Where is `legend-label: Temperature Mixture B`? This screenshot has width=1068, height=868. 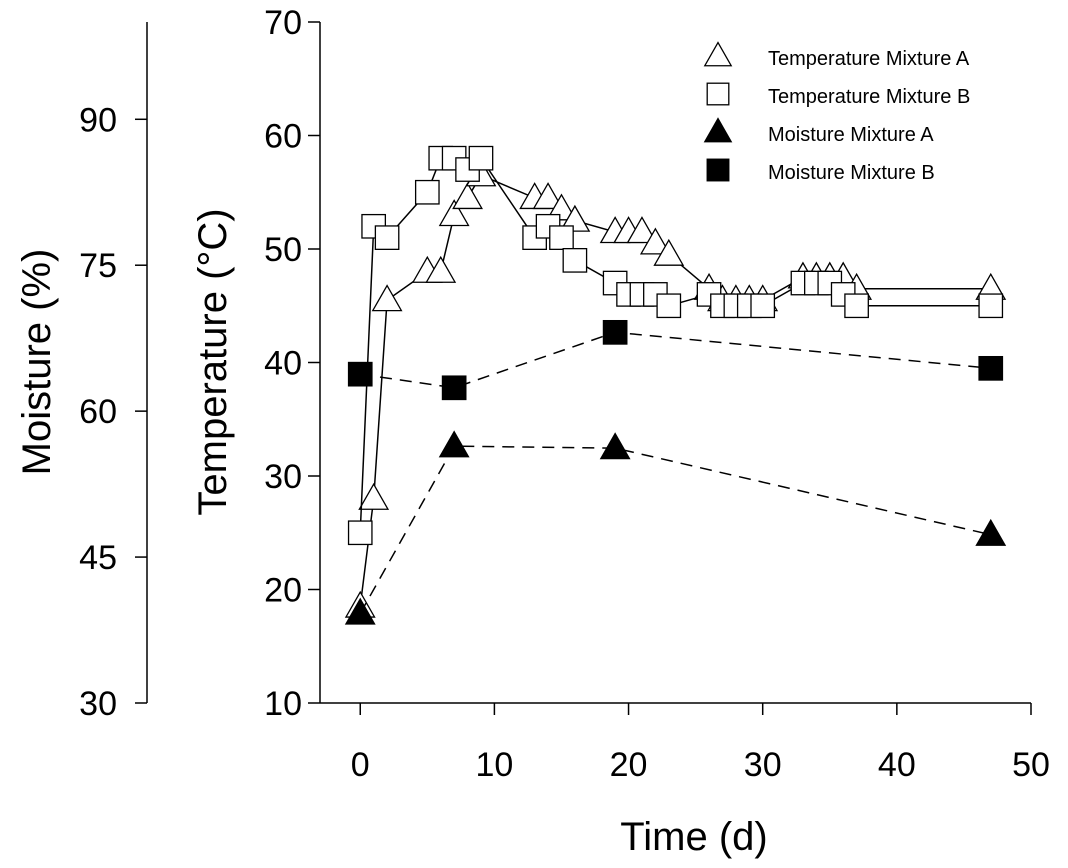 legend-label: Temperature Mixture B is located at coordinates (869, 97).